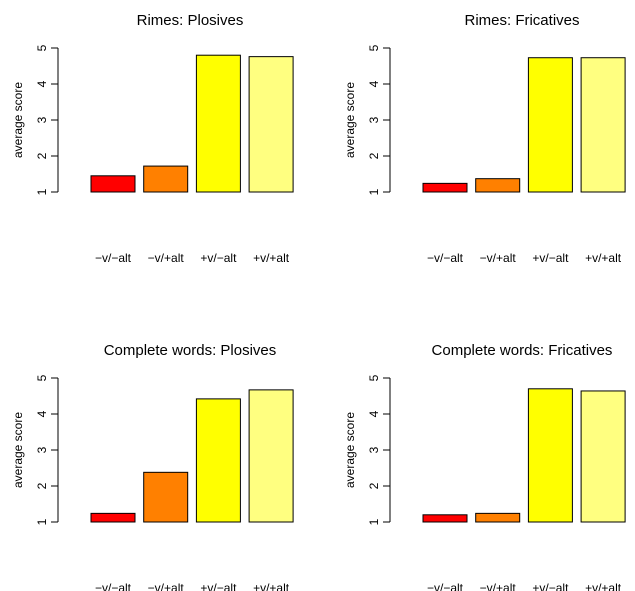  What do you see at coordinates (190, 20) in the screenshot?
I see `chart-title: Rimes: Plosives` at bounding box center [190, 20].